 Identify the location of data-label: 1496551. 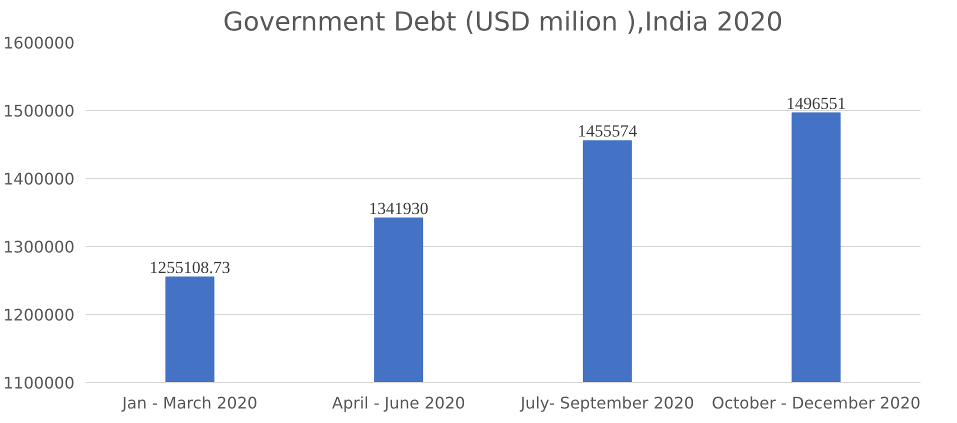
(816, 103).